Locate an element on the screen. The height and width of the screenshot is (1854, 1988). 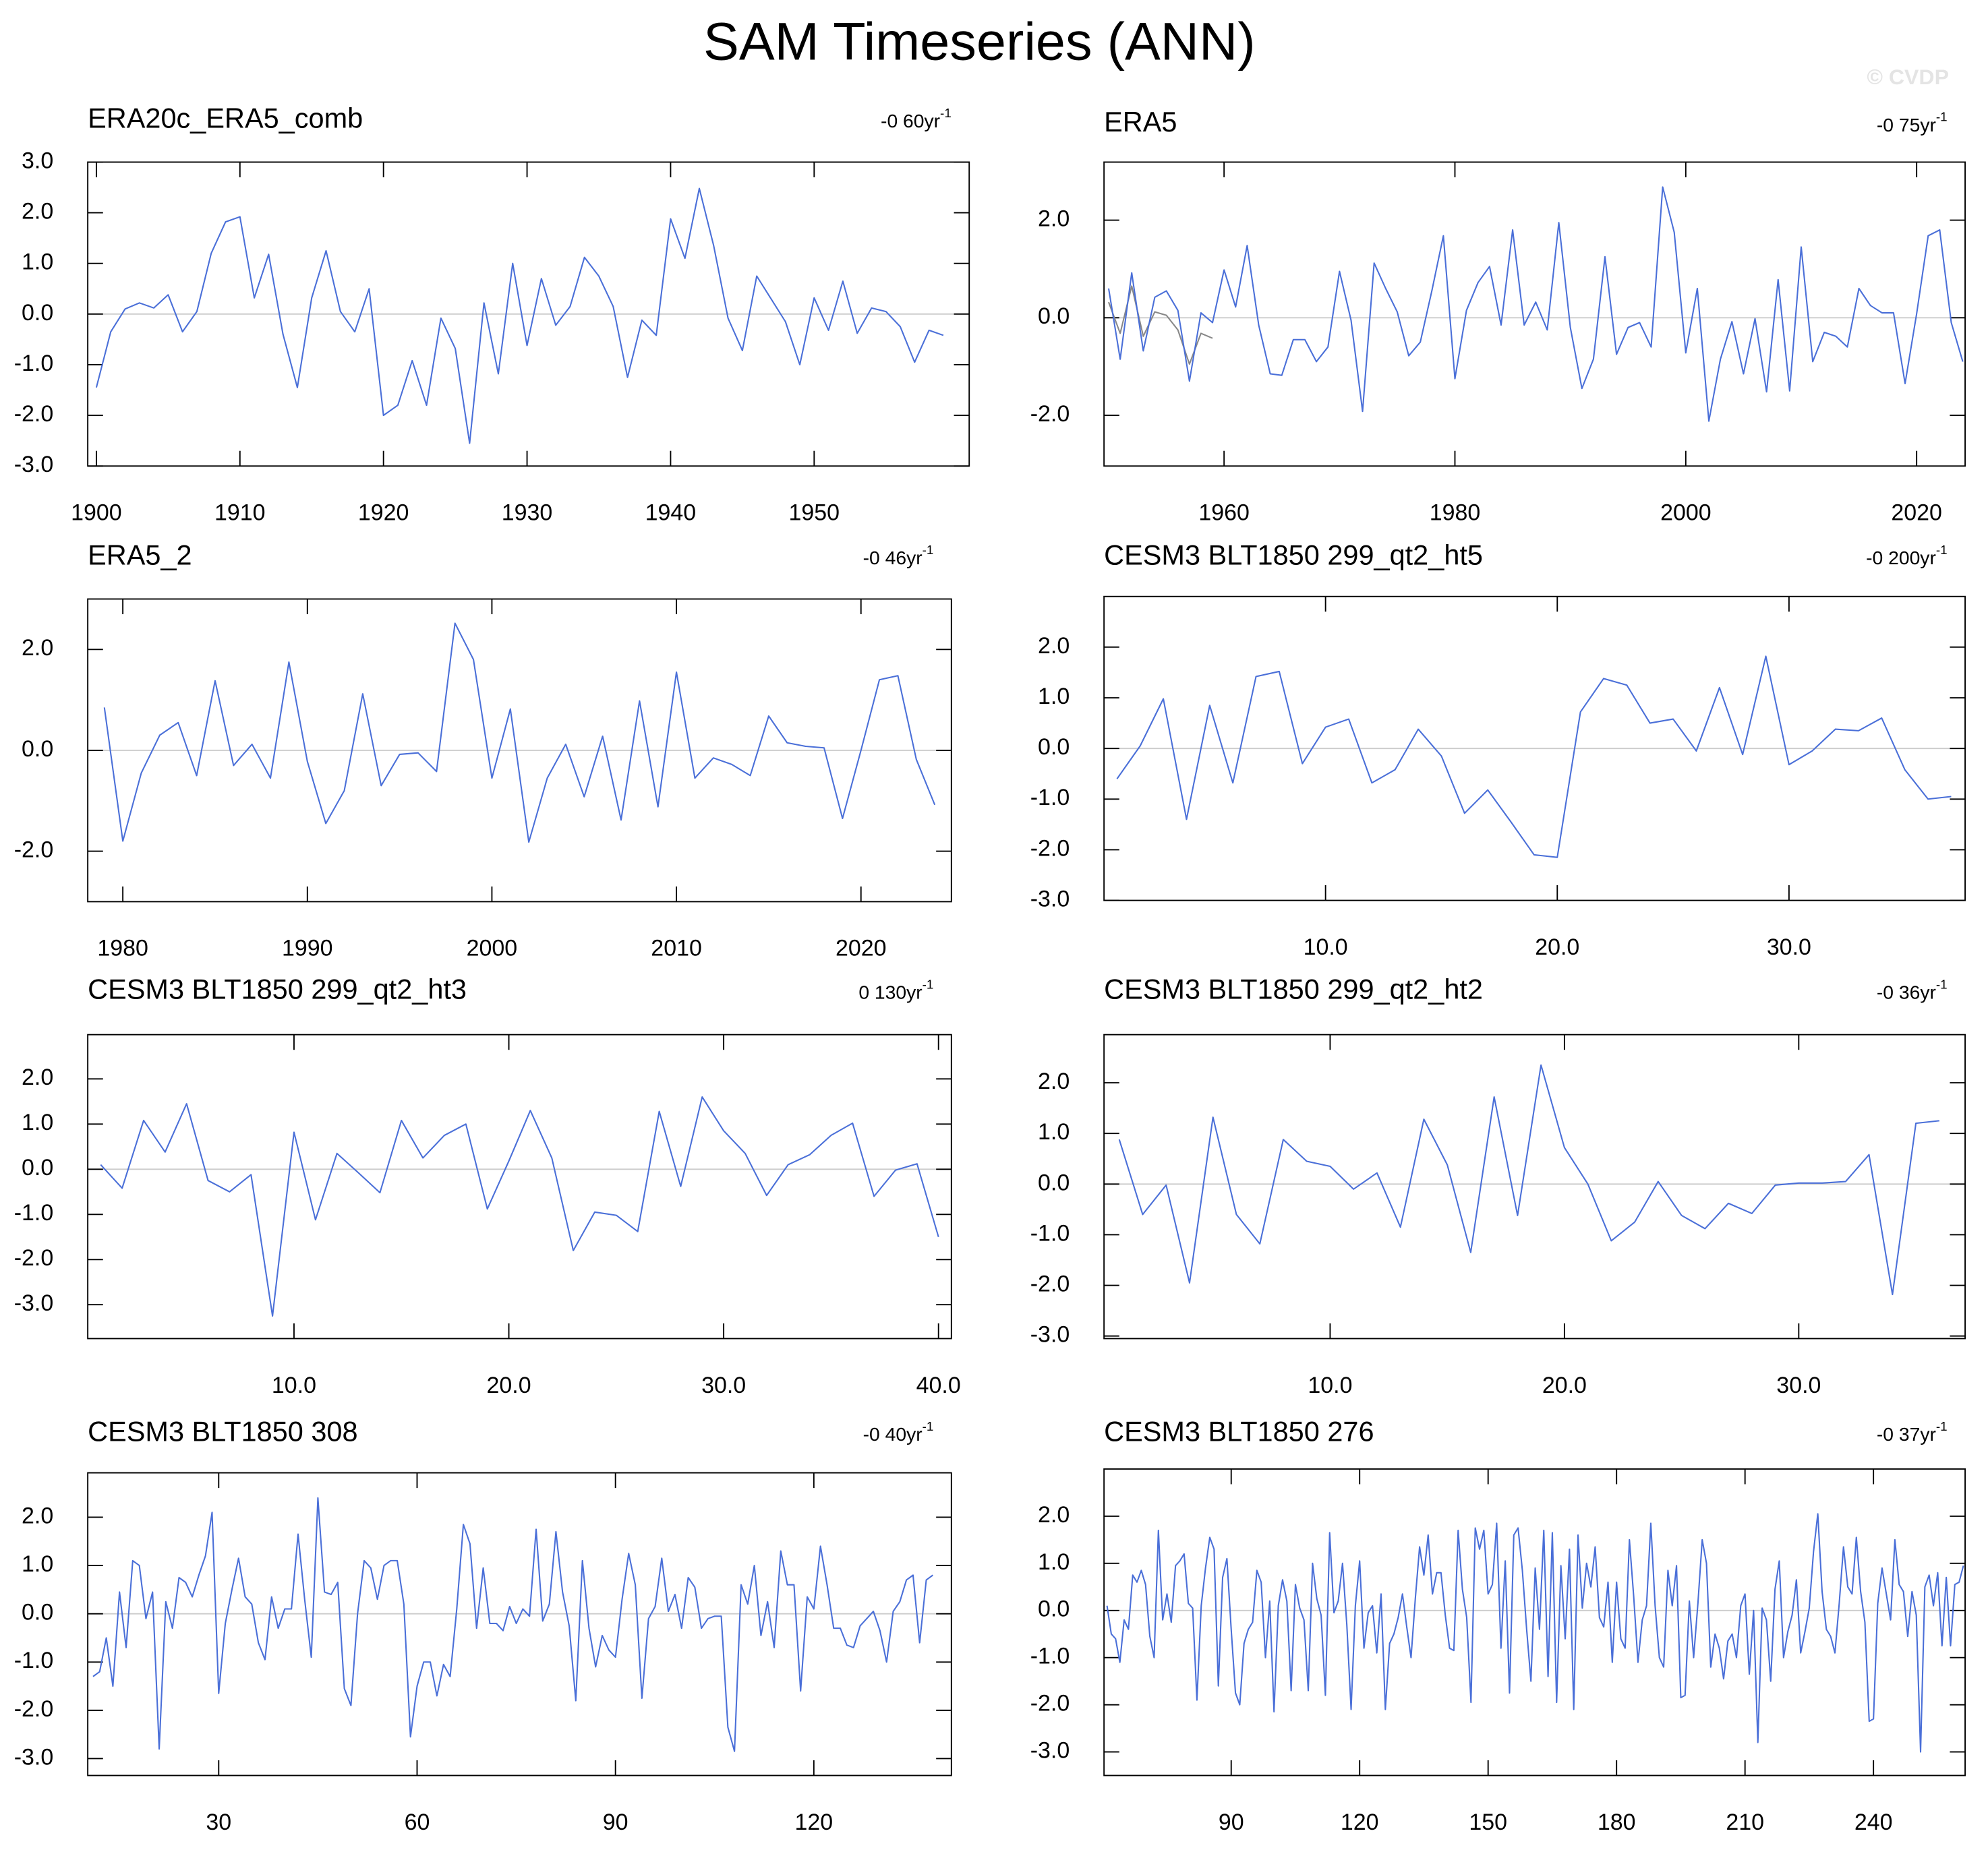
trend-label: 0 130yr-1 is located at coordinates (896, 990).